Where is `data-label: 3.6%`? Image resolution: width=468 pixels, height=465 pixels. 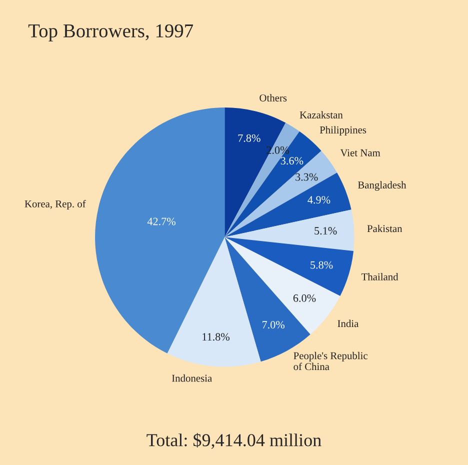
data-label: 3.6% is located at coordinates (292, 161).